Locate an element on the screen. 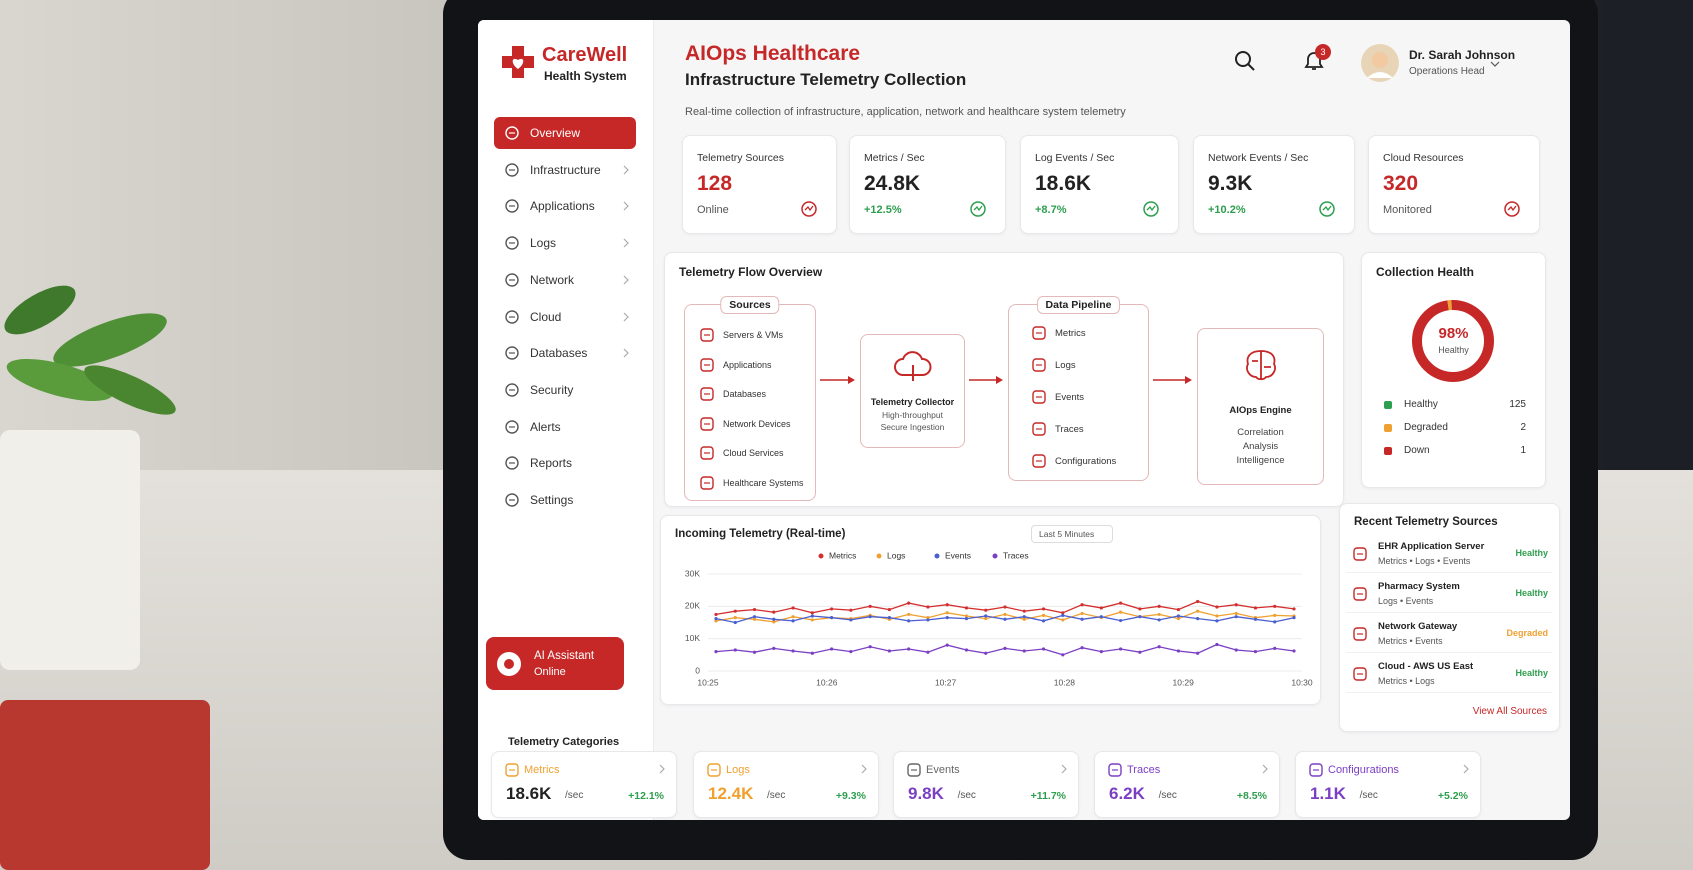 This screenshot has height=870, width=1693. category-change: +8.5% is located at coordinates (1251, 796).